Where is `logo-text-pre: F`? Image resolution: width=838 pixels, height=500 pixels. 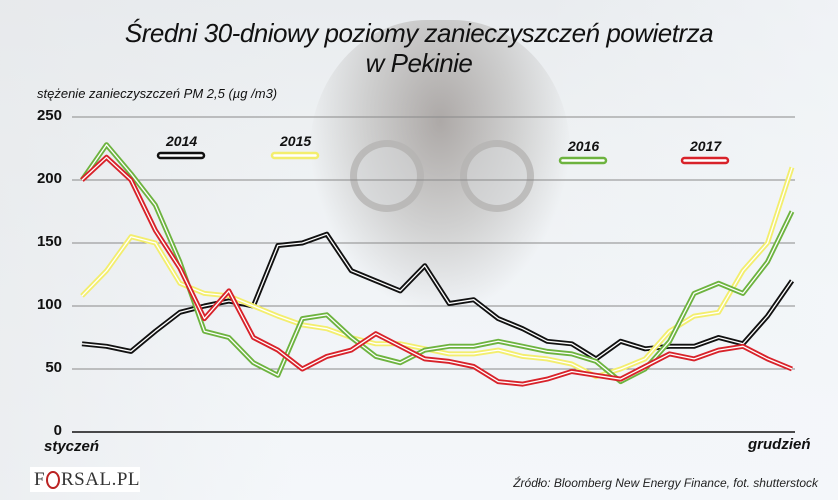 logo-text-pre: F is located at coordinates (40, 479).